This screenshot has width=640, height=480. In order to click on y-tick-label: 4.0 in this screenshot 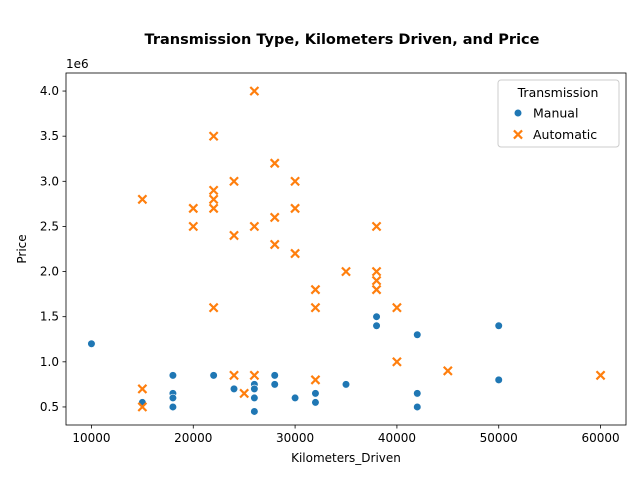, I will do `click(49, 91)`.